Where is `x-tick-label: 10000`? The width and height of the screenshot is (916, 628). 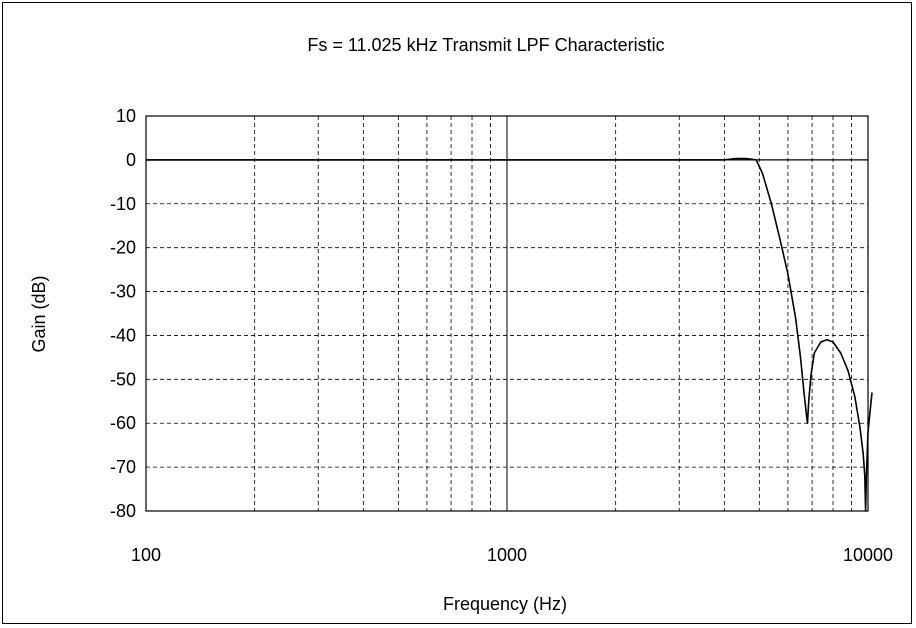 x-tick-label: 10000 is located at coordinates (868, 555).